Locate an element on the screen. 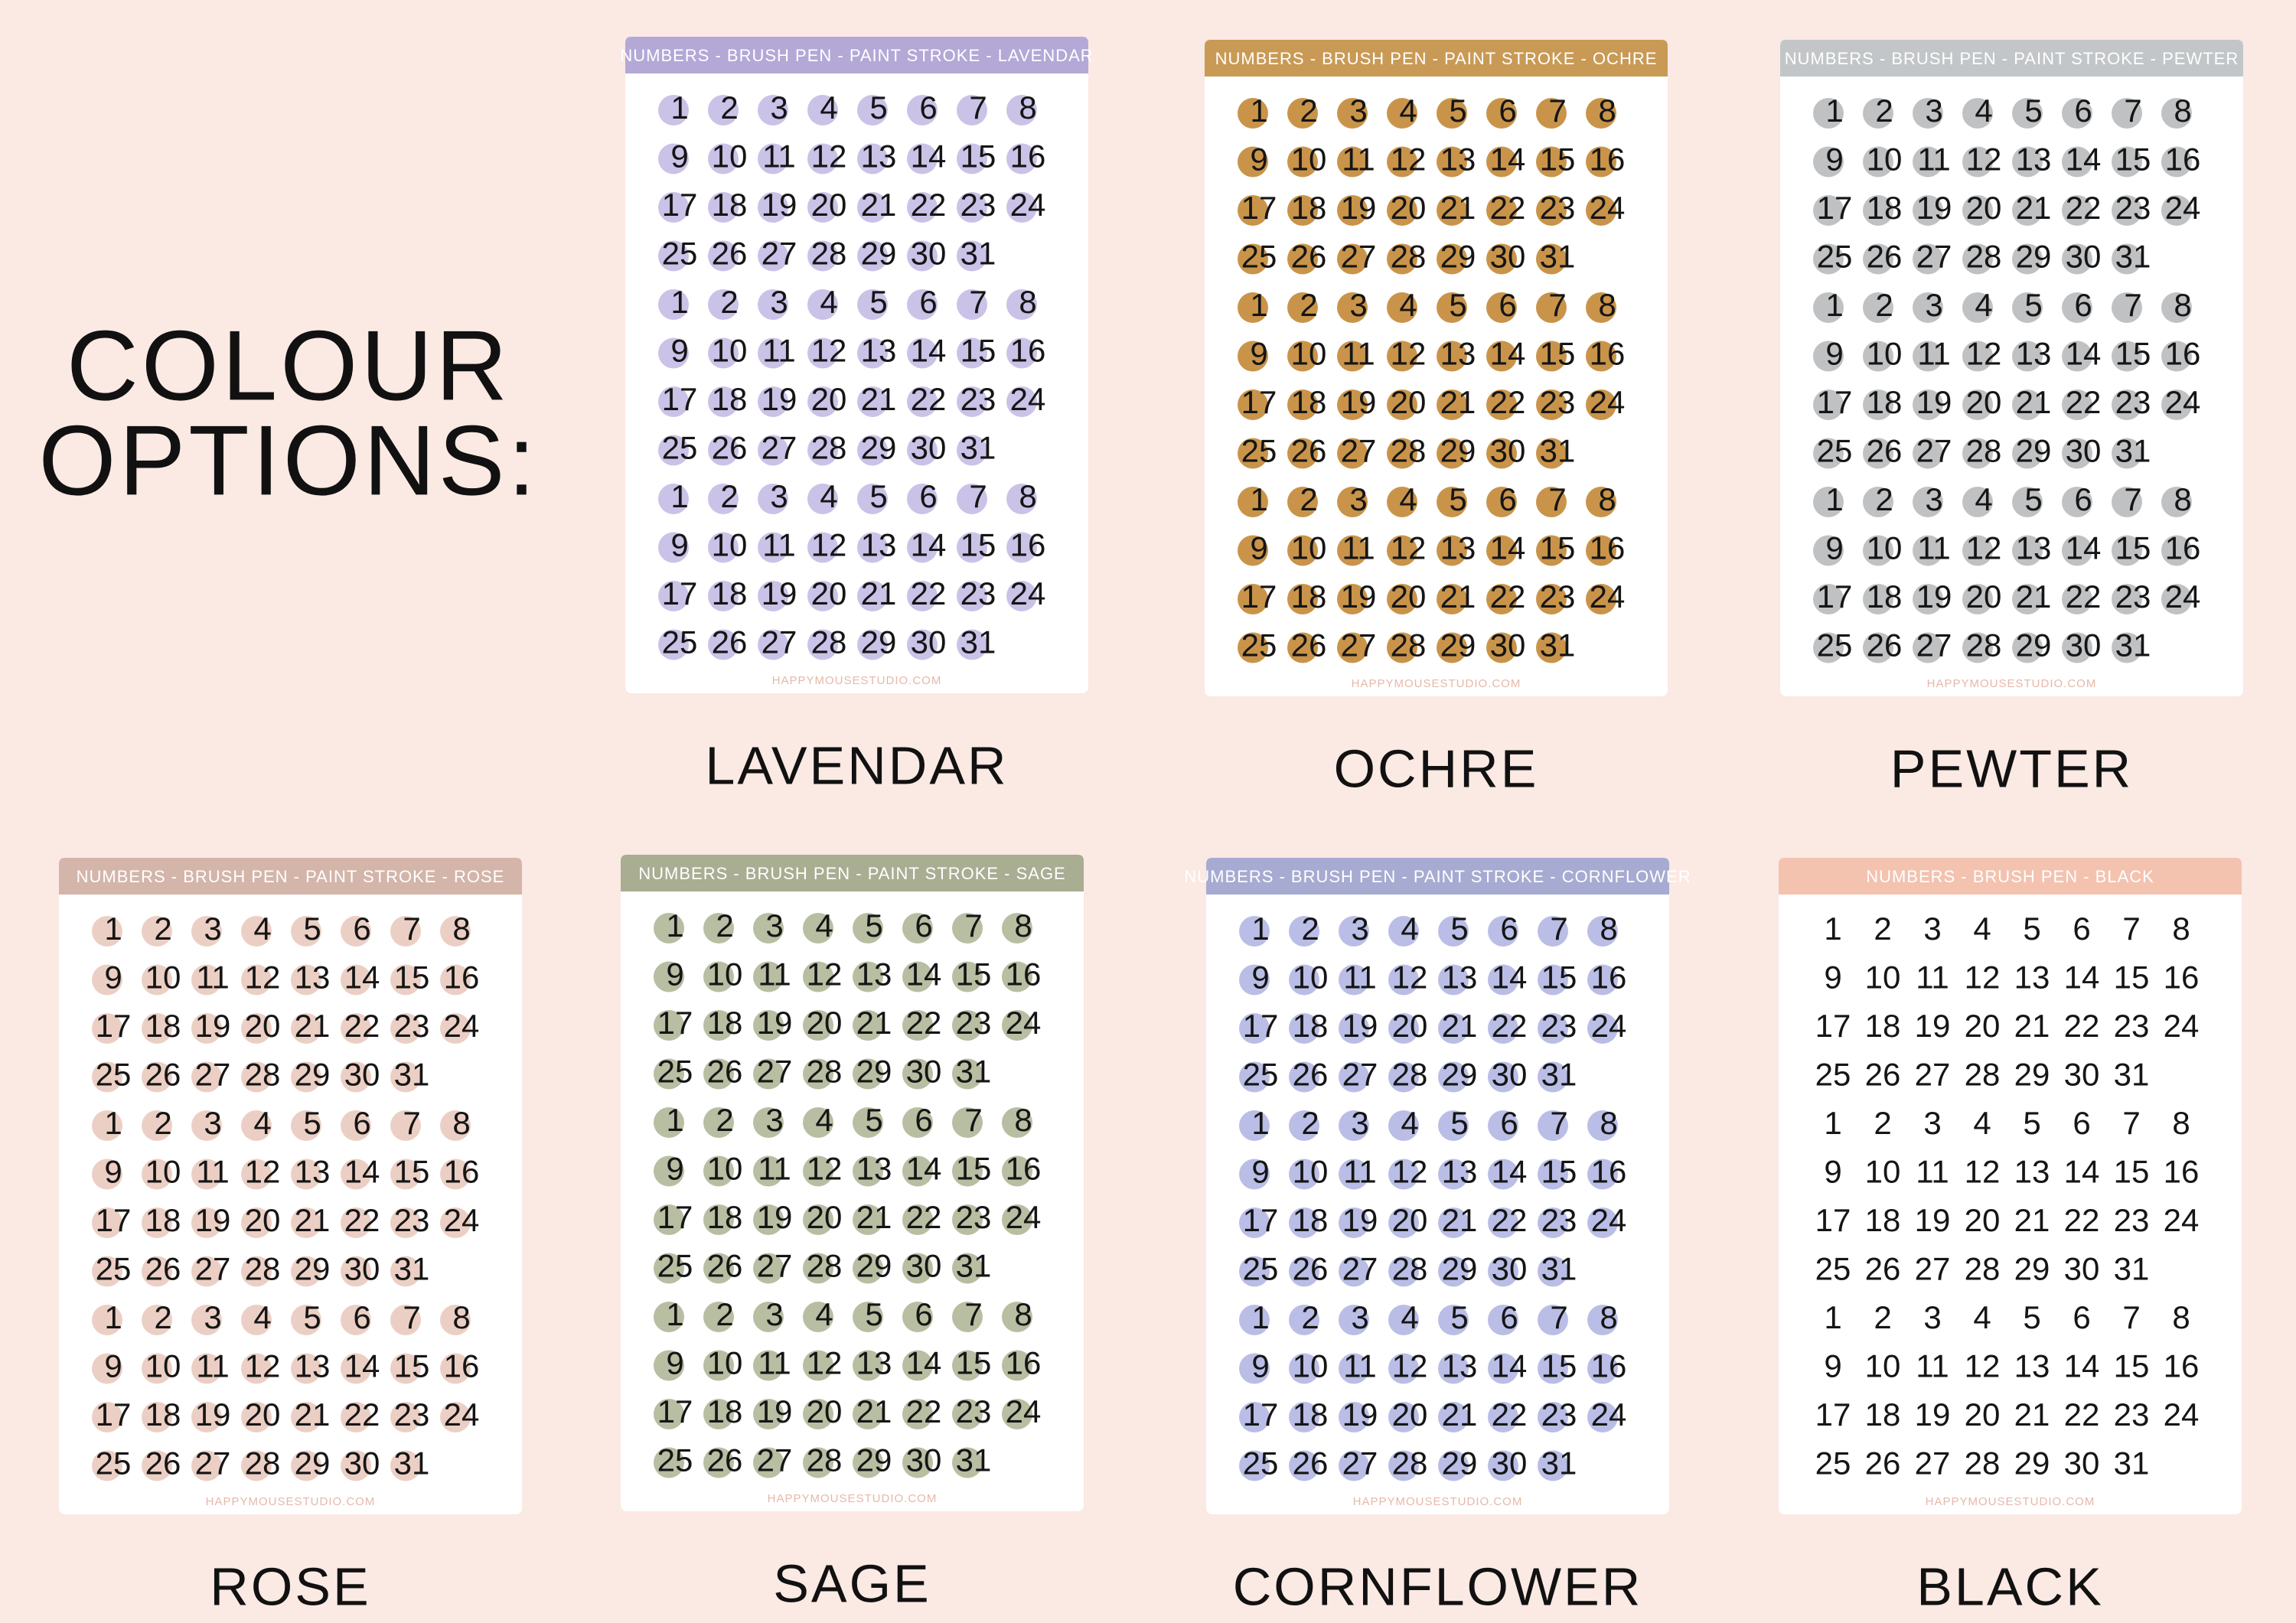  sticker-number: 4 is located at coordinates (262, 929).